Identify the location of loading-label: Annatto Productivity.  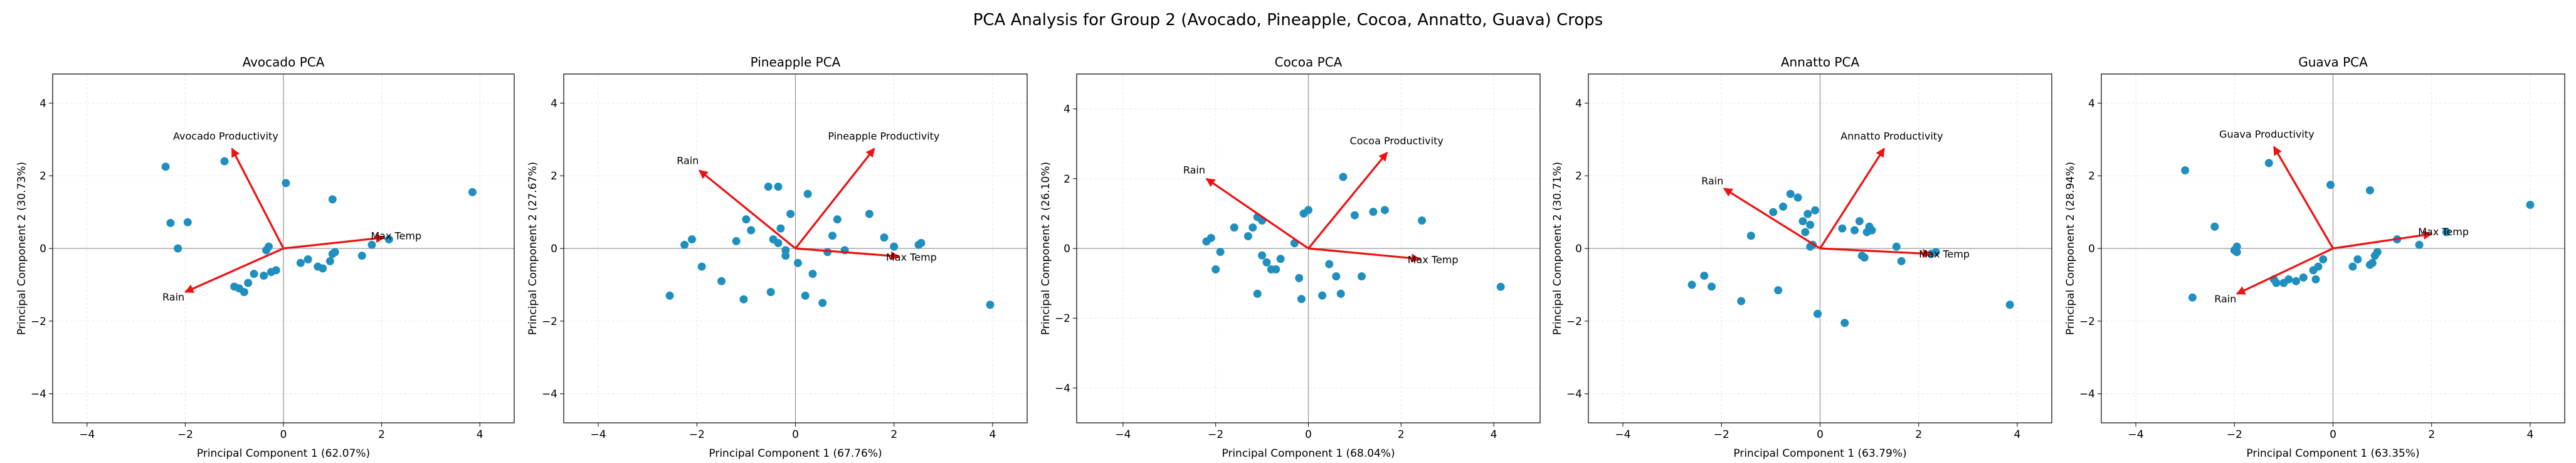
(1891, 136).